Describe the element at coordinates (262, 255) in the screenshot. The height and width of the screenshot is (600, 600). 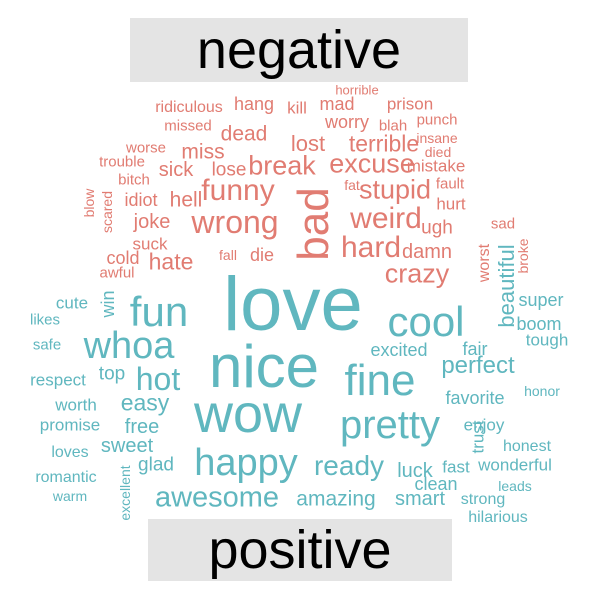
I see `word-negative-die: die` at that location.